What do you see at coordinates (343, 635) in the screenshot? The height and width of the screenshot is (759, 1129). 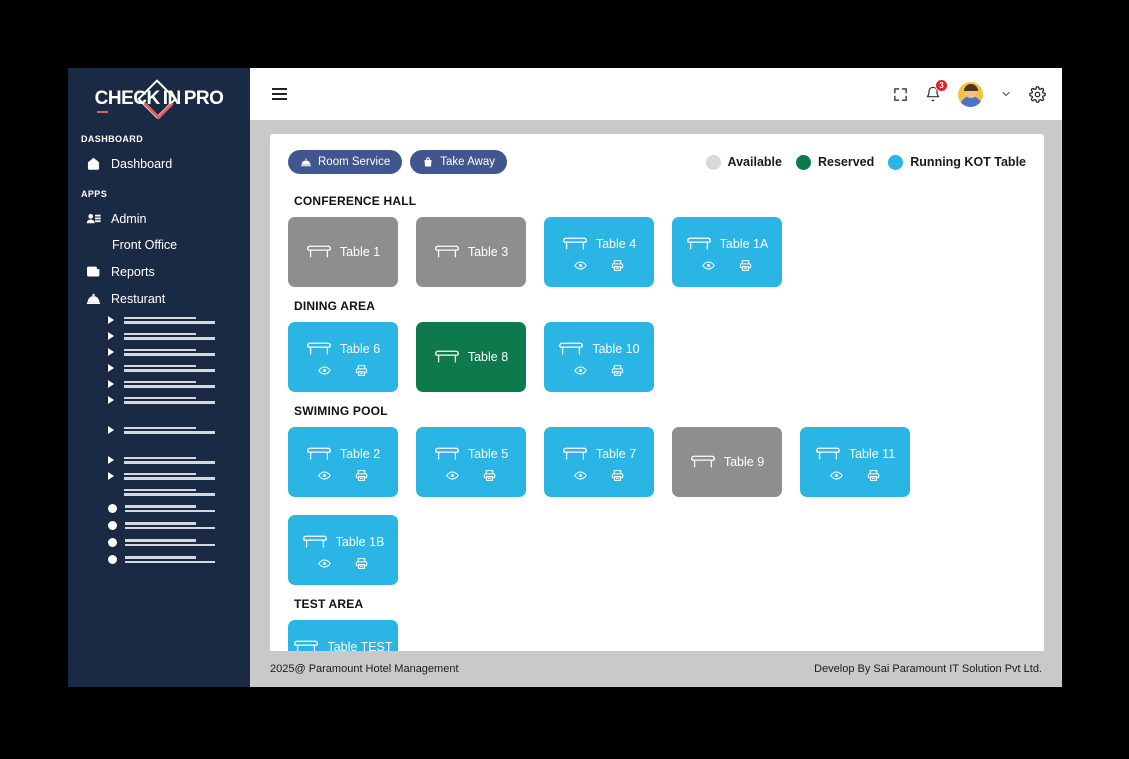 I see `table-card: Table TEST` at bounding box center [343, 635].